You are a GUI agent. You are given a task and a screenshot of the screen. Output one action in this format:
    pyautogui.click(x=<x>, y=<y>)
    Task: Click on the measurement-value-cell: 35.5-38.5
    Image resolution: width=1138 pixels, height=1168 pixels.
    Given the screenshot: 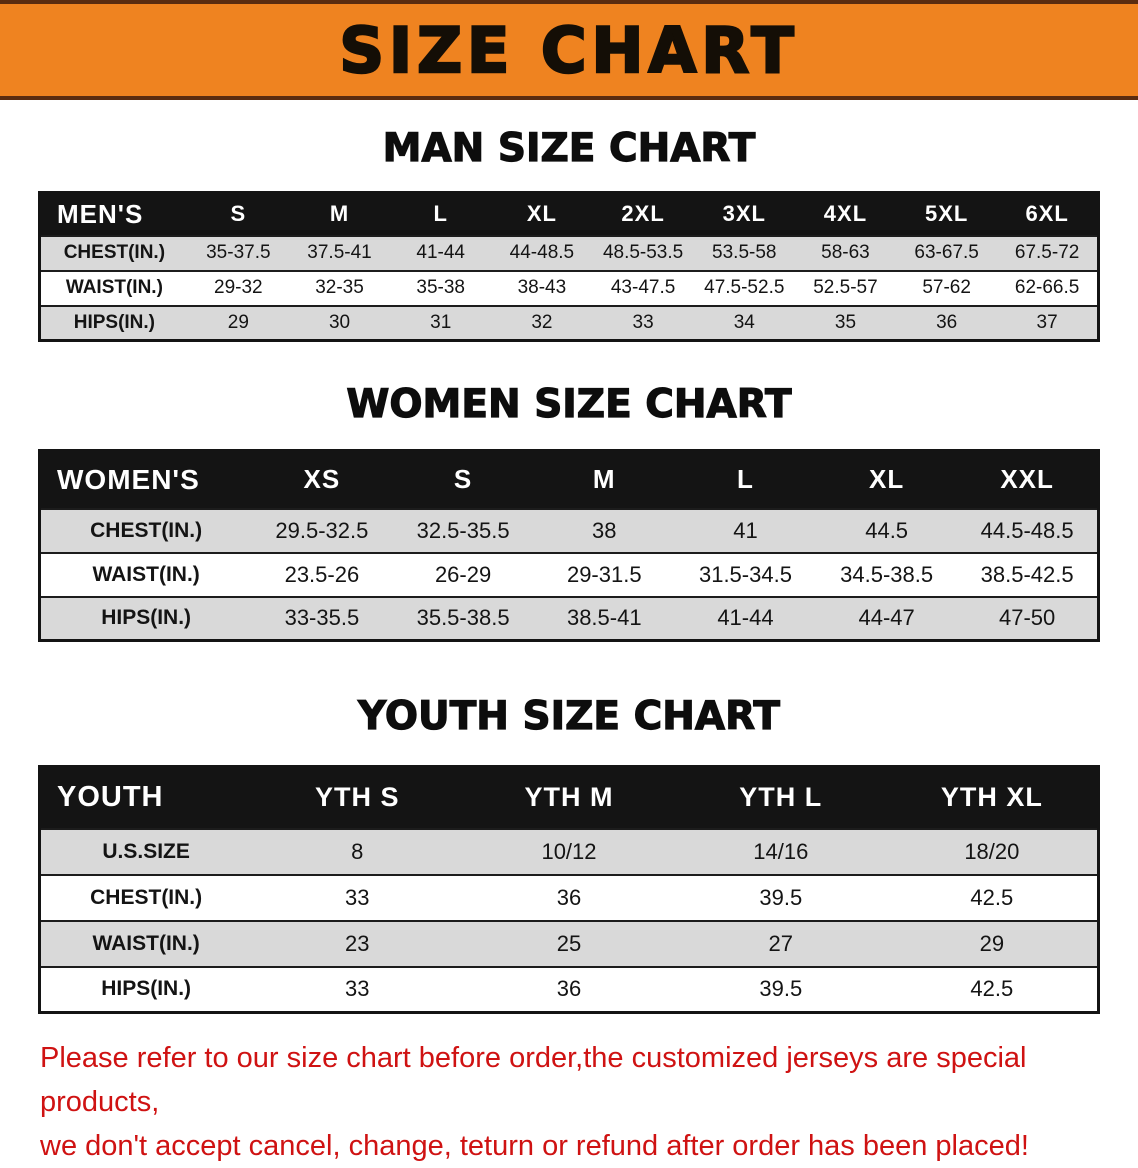 What is the action you would take?
    pyautogui.click(x=463, y=618)
    